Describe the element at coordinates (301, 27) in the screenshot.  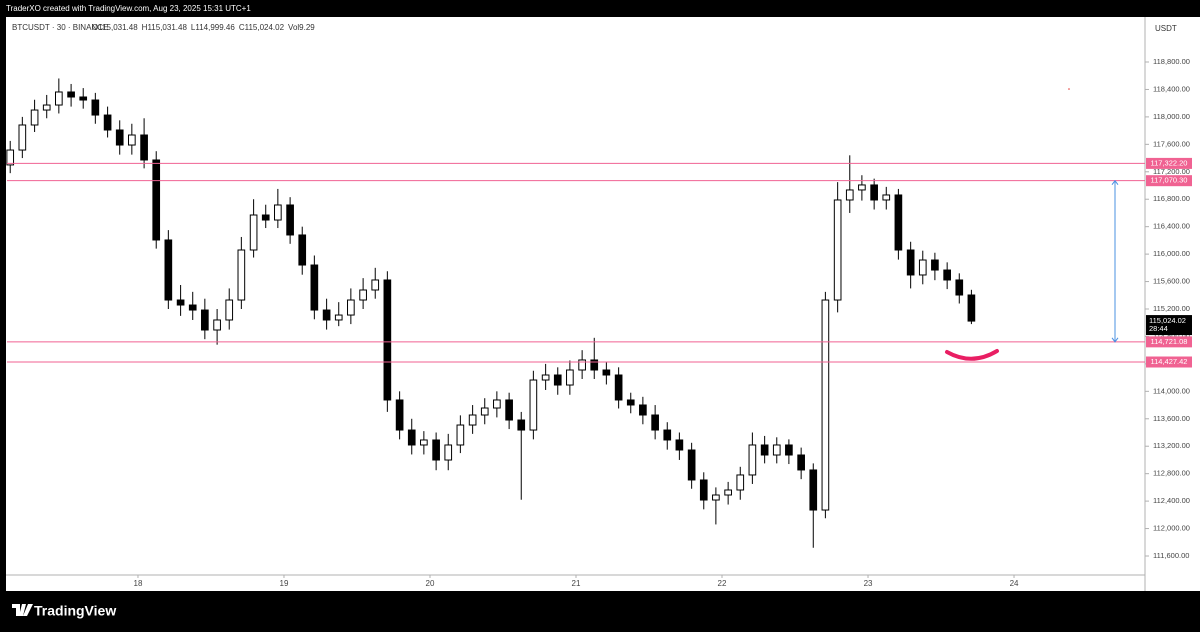
I see `ohlc-value: Vol9.29` at that location.